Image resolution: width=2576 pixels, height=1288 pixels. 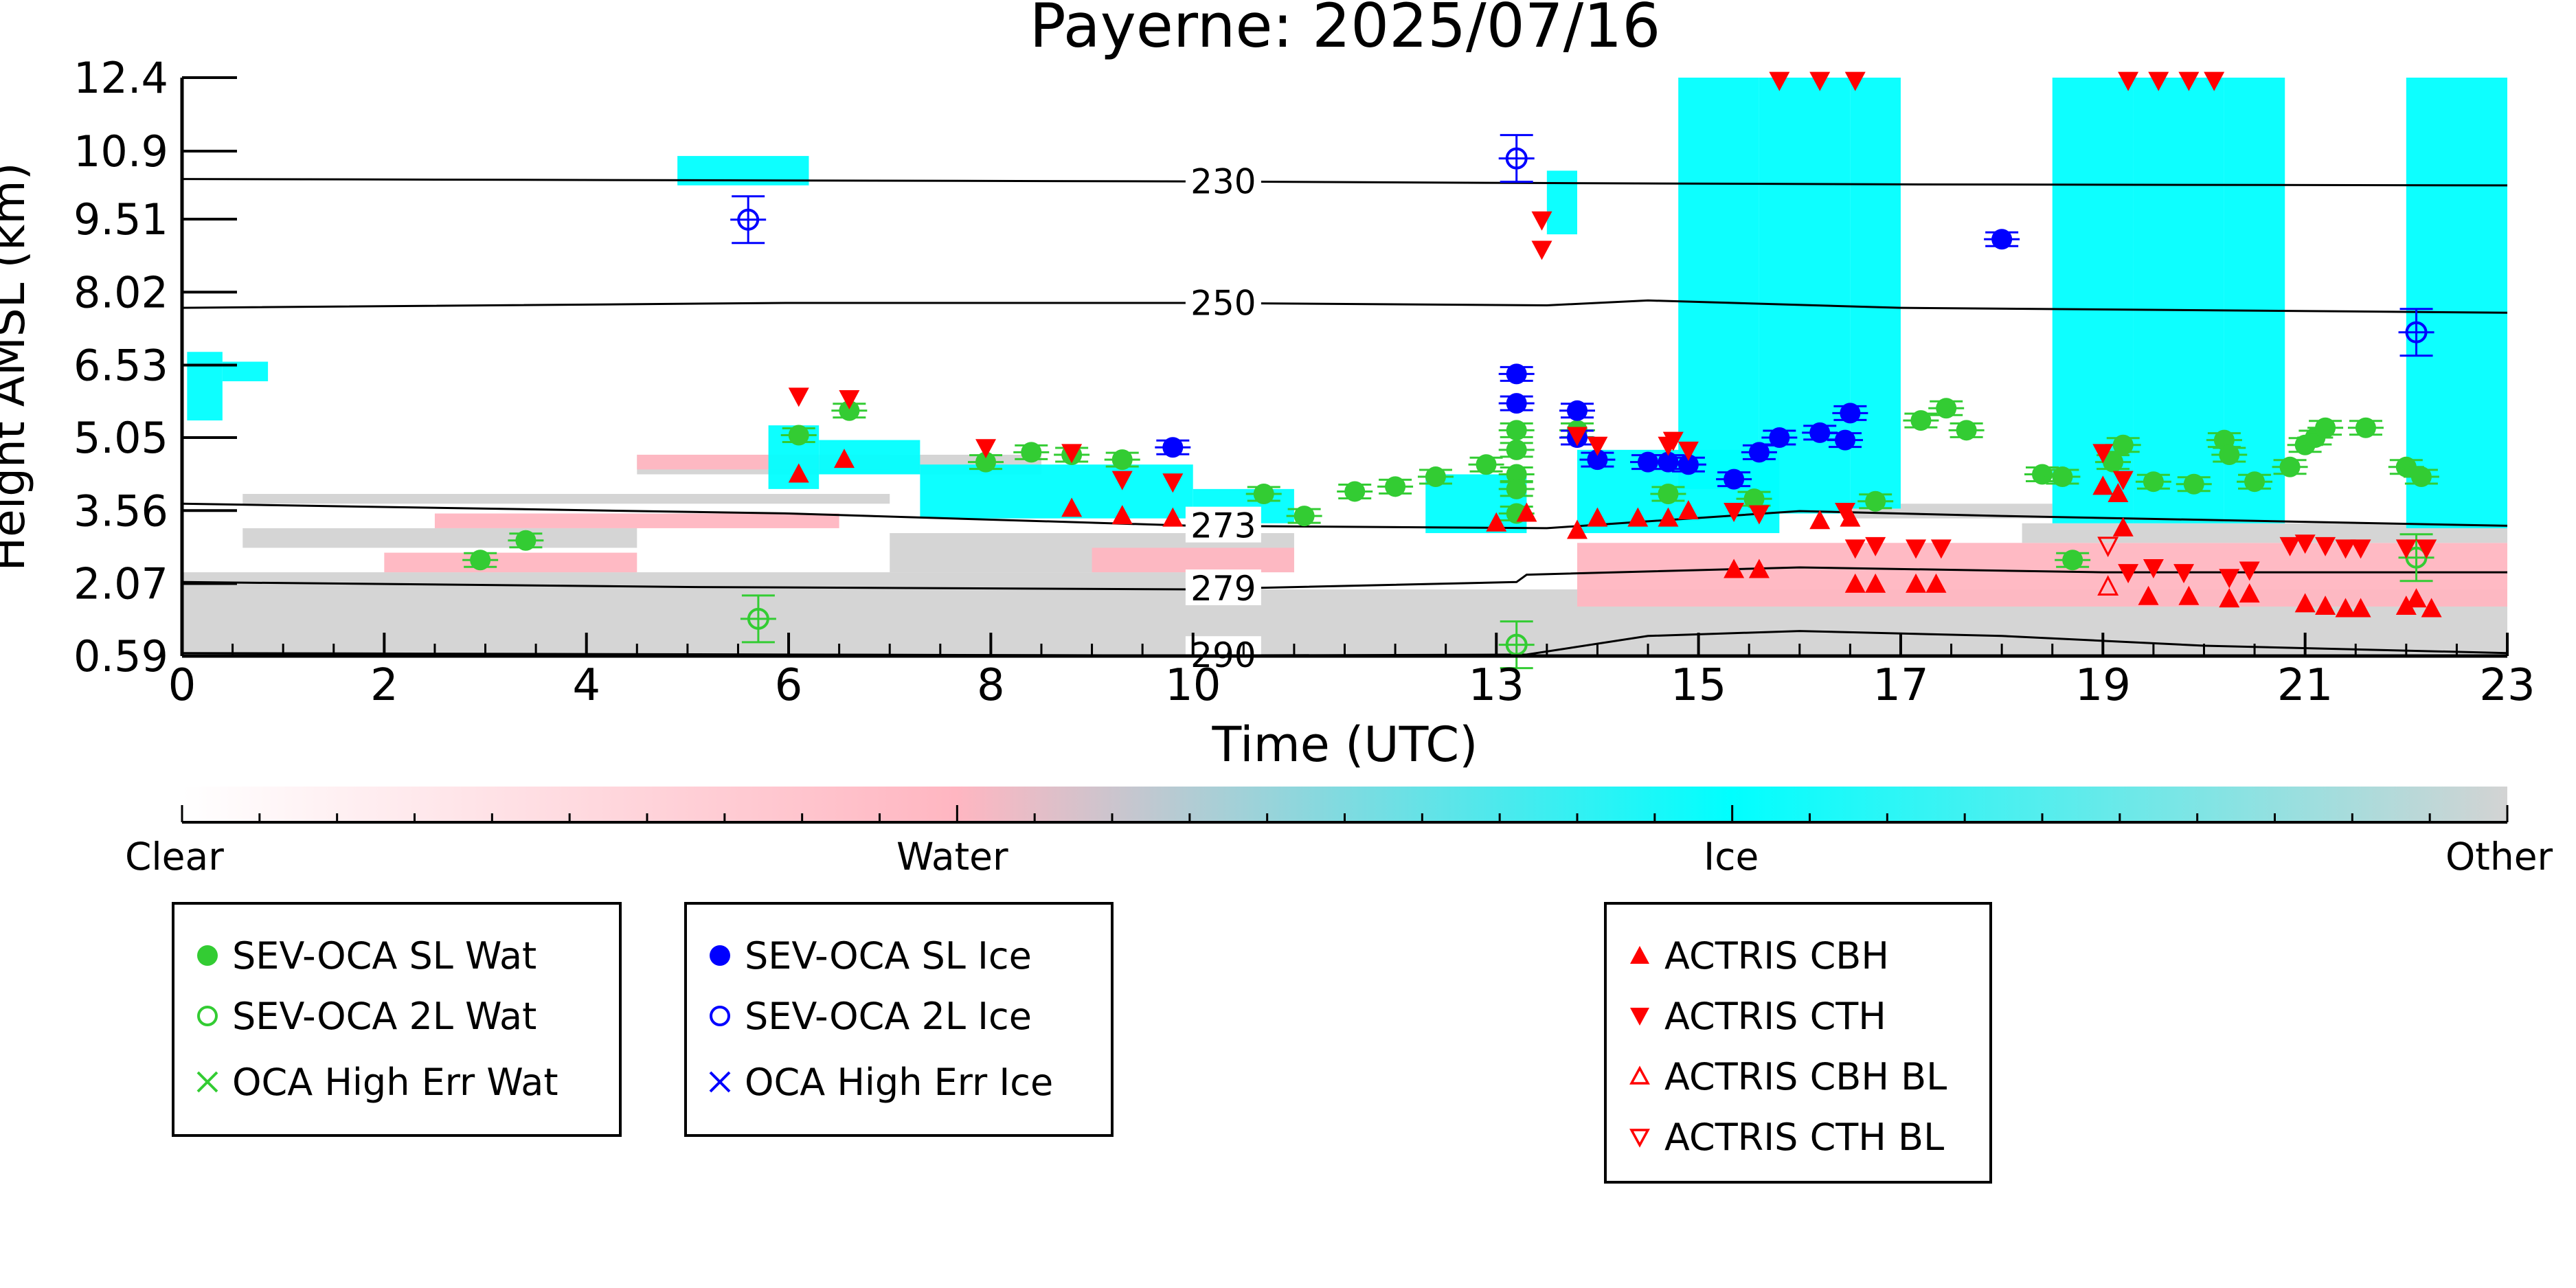 What do you see at coordinates (121, 151) in the screenshot?
I see `y-tick-label: 10.9` at bounding box center [121, 151].